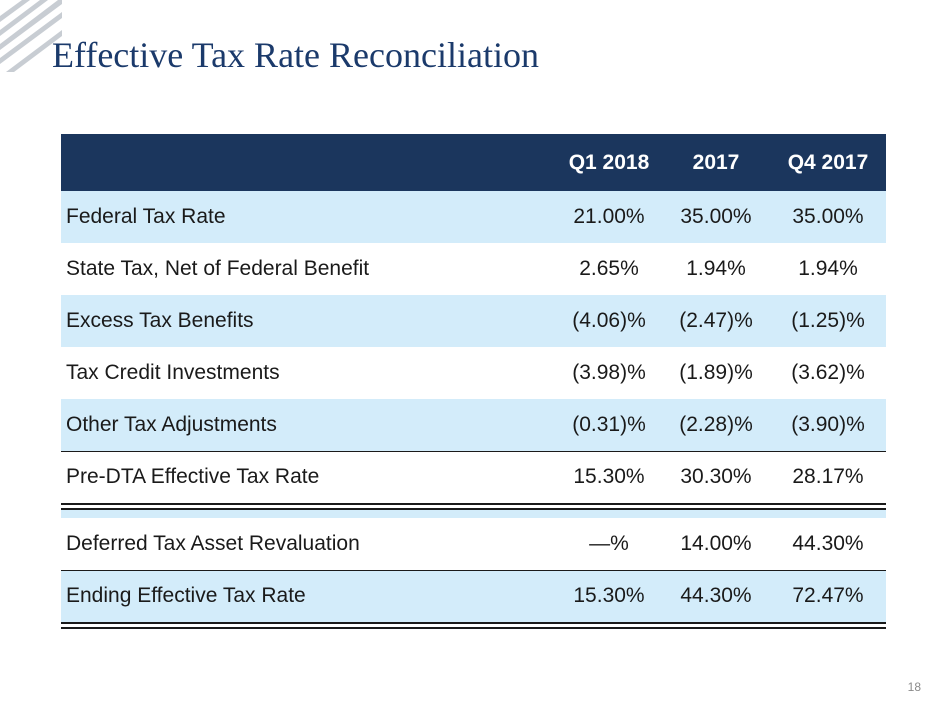 This screenshot has height=705, width=940. What do you see at coordinates (828, 424) in the screenshot?
I see `cell-q4-2017: (3.90)%` at bounding box center [828, 424].